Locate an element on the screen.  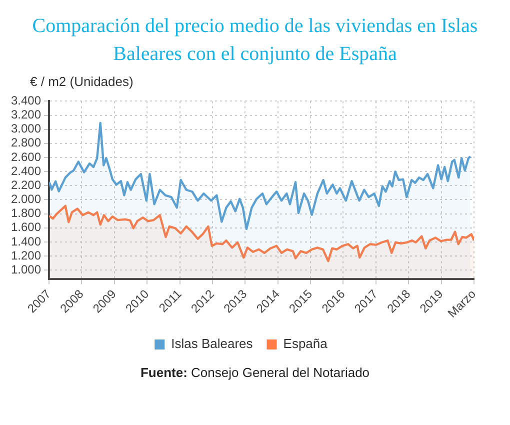
y-tick-label: 2.600 is located at coordinates (26, 157).